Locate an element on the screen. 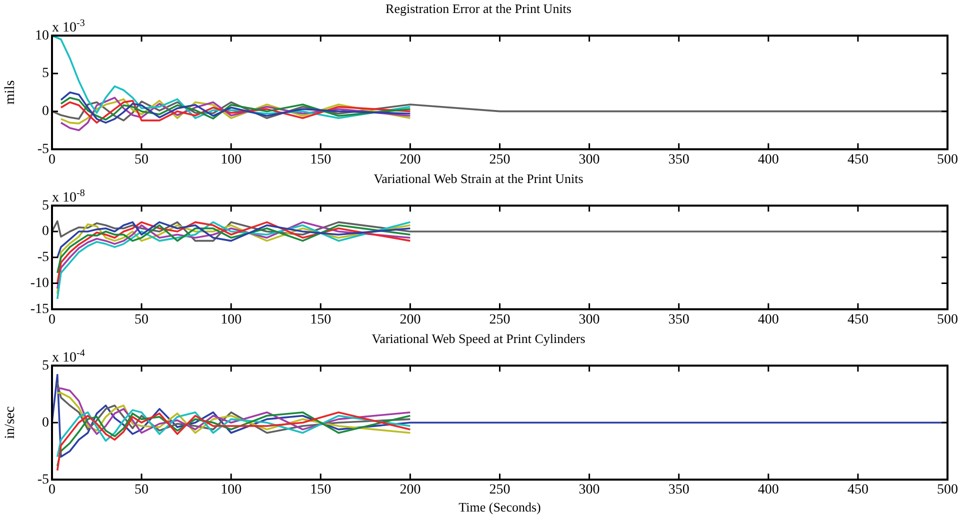 The height and width of the screenshot is (516, 960). chart-title: Variational Web Speed at Print Cylinders is located at coordinates (479, 338).